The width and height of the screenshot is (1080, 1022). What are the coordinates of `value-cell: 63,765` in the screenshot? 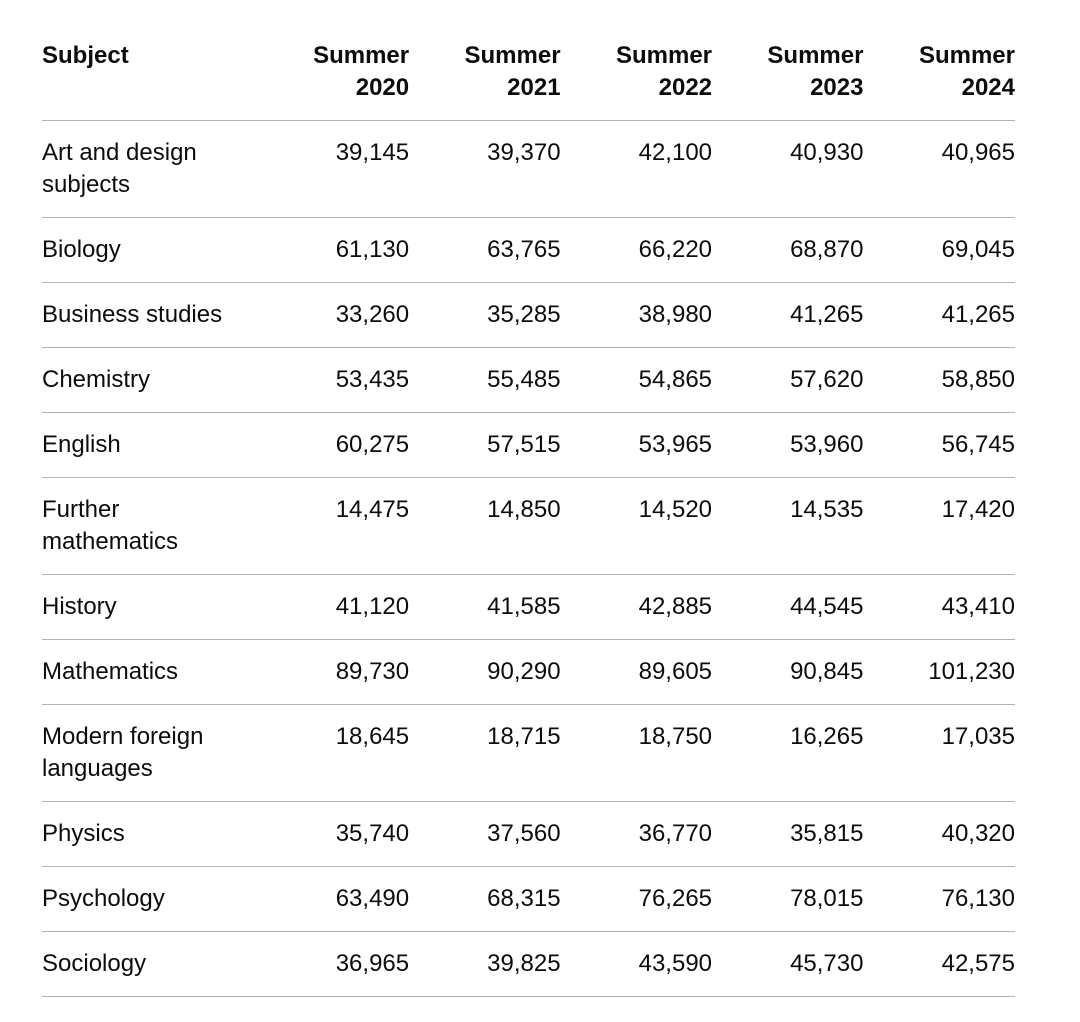 It's located at (485, 250).